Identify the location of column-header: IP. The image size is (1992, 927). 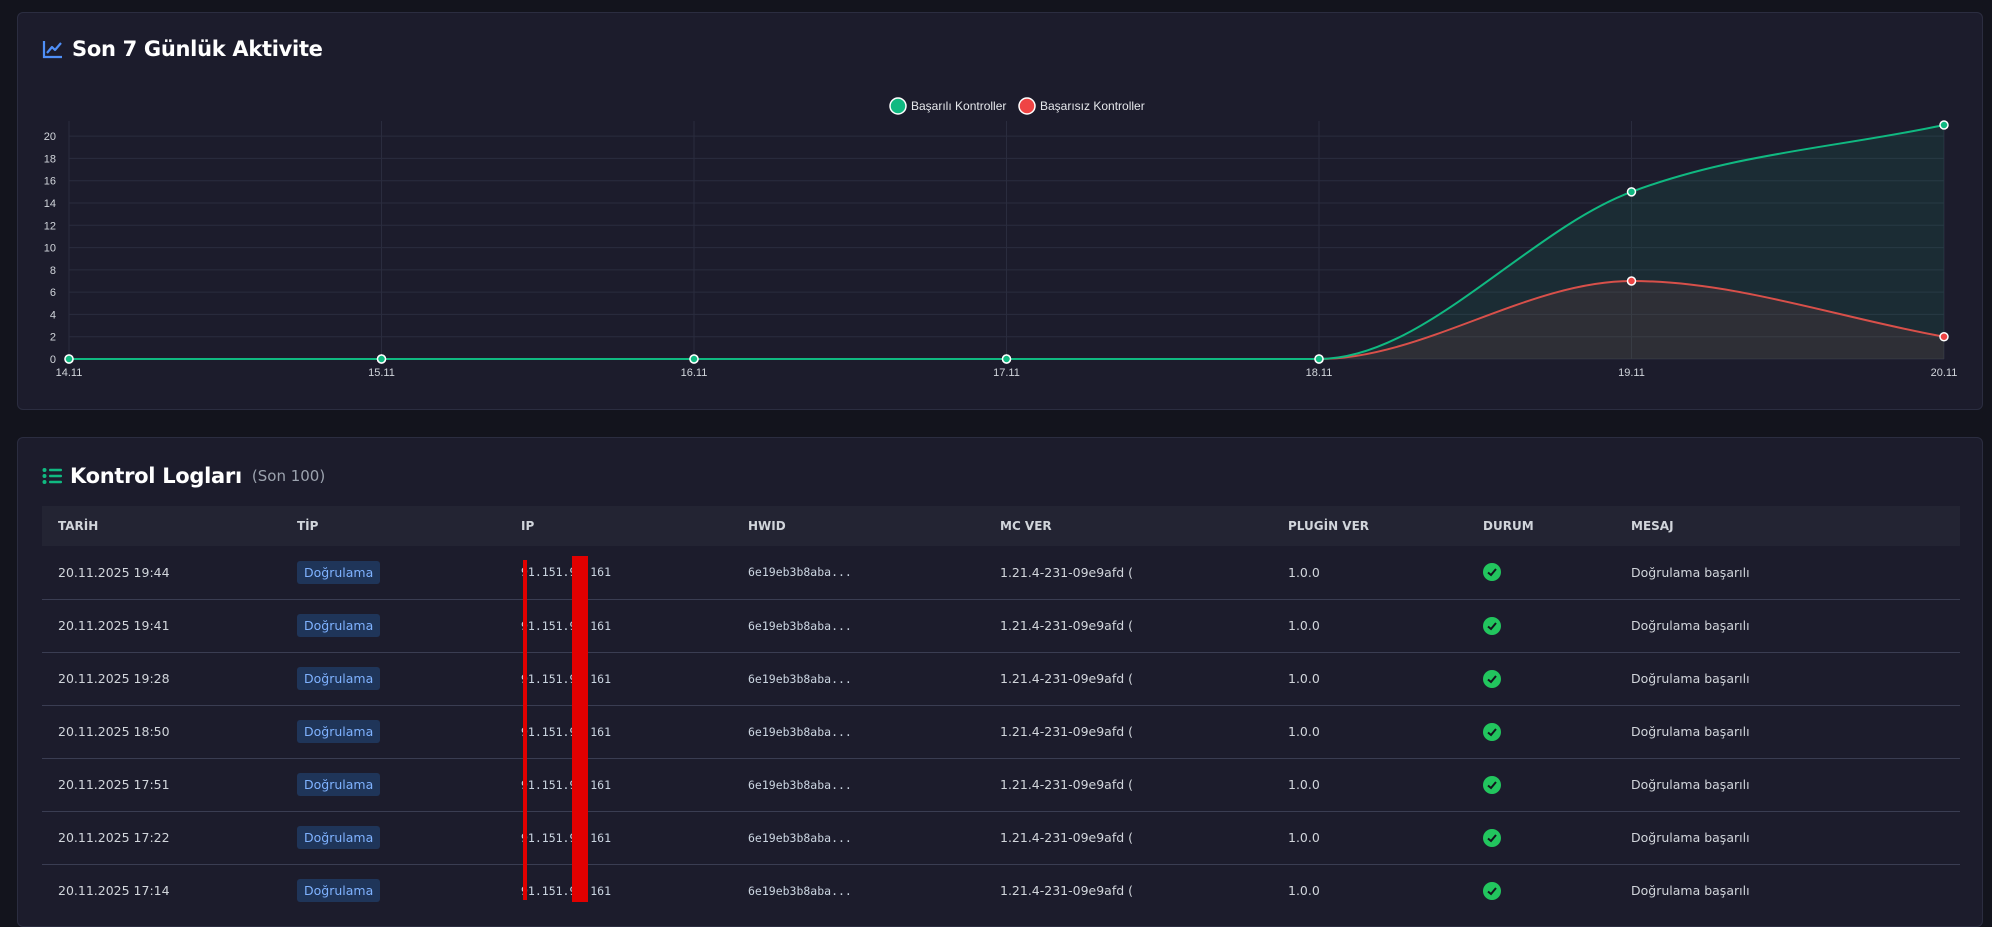
(528, 526).